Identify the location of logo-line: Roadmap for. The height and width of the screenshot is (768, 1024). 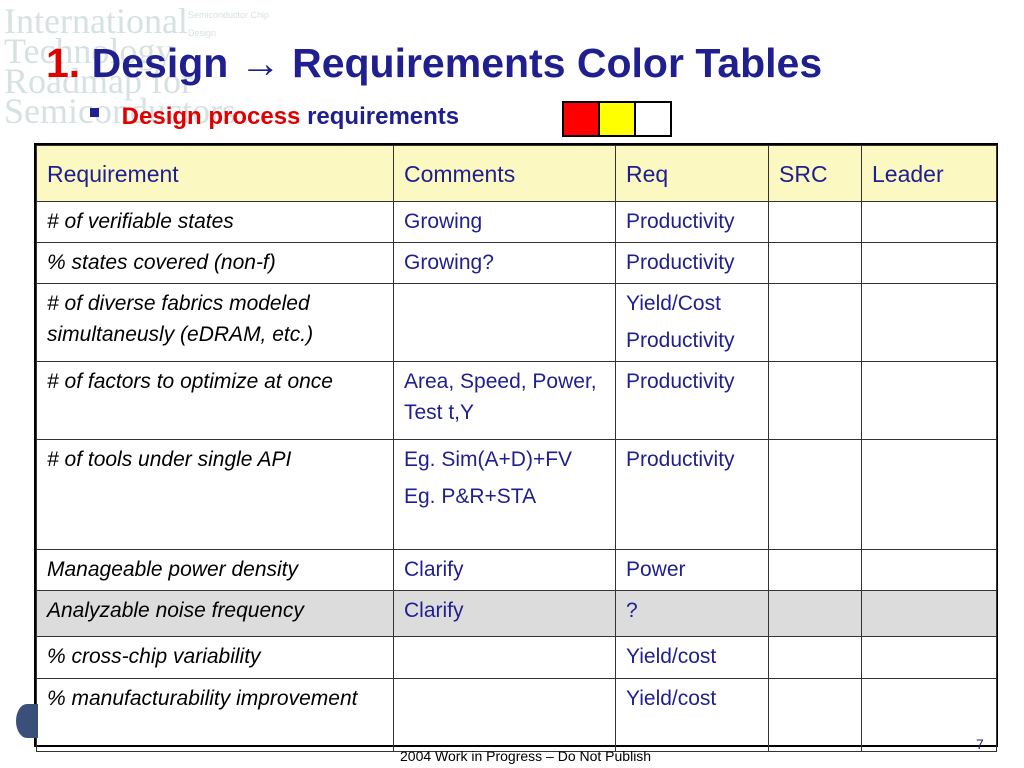
(98, 81).